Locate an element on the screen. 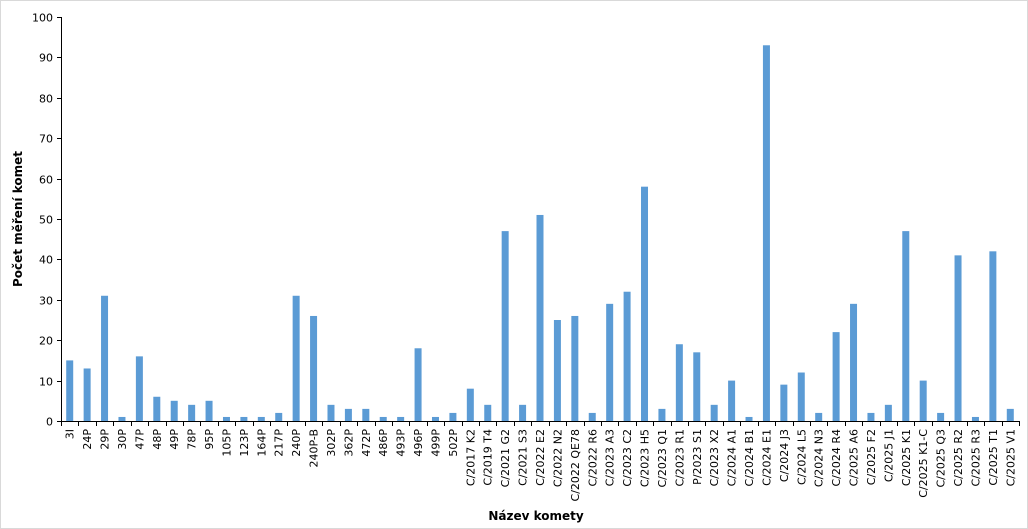  x-tick-label: 486P is located at coordinates (383, 443).